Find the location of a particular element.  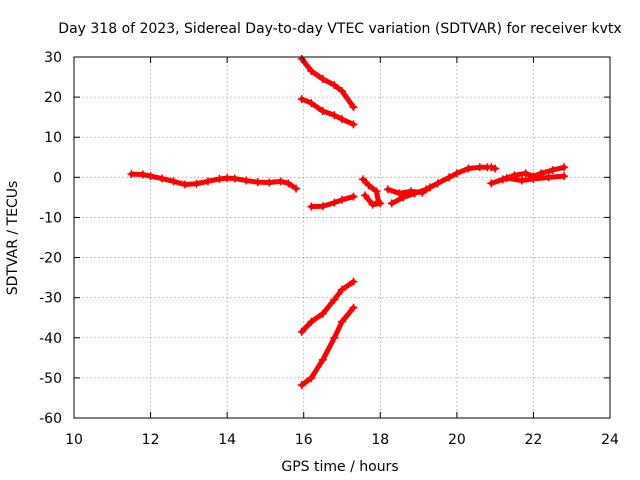

series-5-trace is located at coordinates (327, 307).